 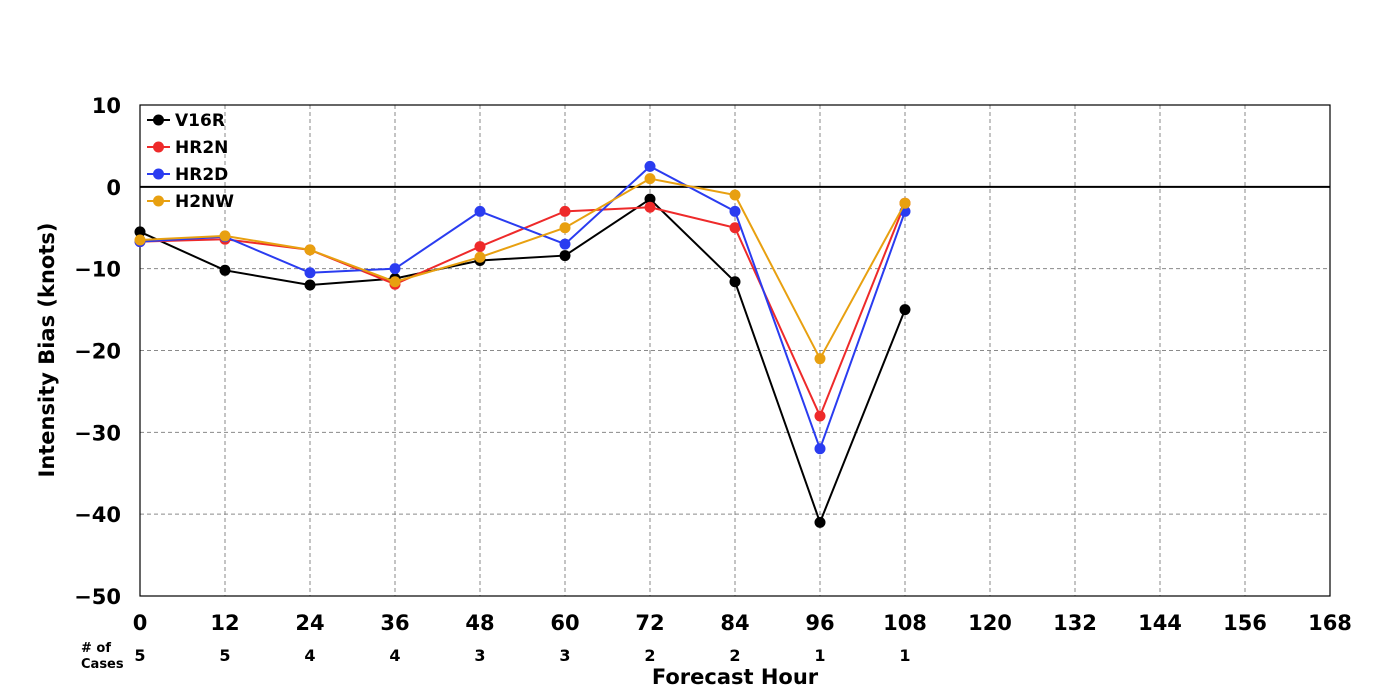 I want to click on cases-value-72: 2, so click(x=649, y=655).